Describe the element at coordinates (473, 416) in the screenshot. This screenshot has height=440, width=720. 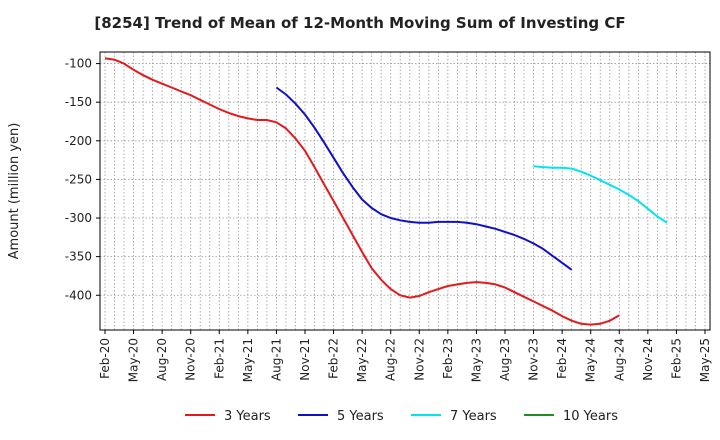
I see `legend-label: 7 Years` at that location.